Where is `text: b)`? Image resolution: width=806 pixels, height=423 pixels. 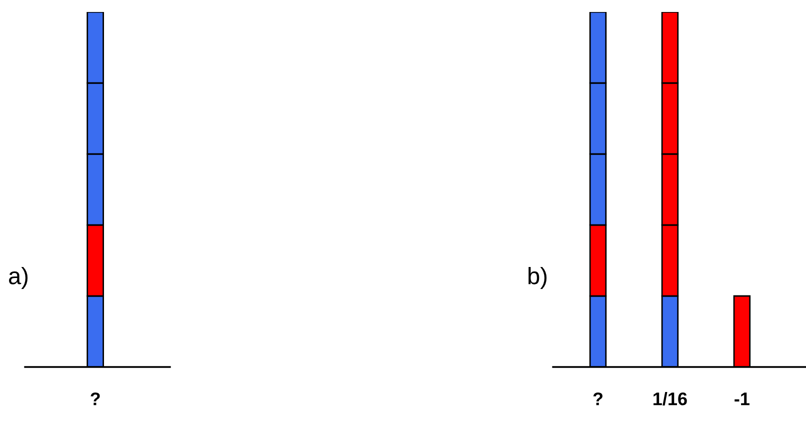
text: b) is located at coordinates (537, 277).